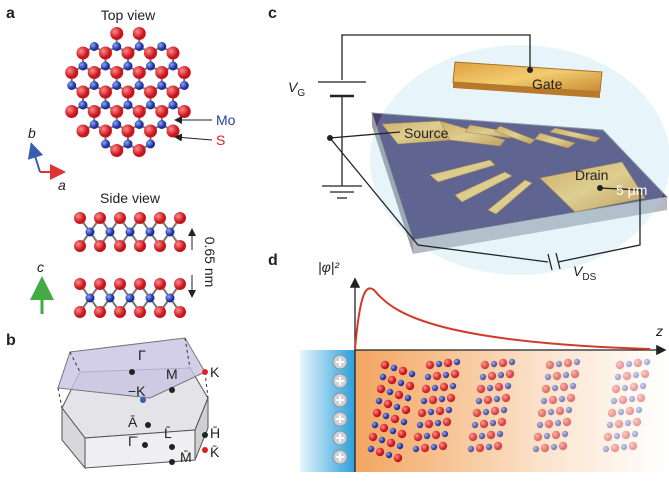  Describe the element at coordinates (327, 411) in the screenshot. I see `electrolyte` at that location.